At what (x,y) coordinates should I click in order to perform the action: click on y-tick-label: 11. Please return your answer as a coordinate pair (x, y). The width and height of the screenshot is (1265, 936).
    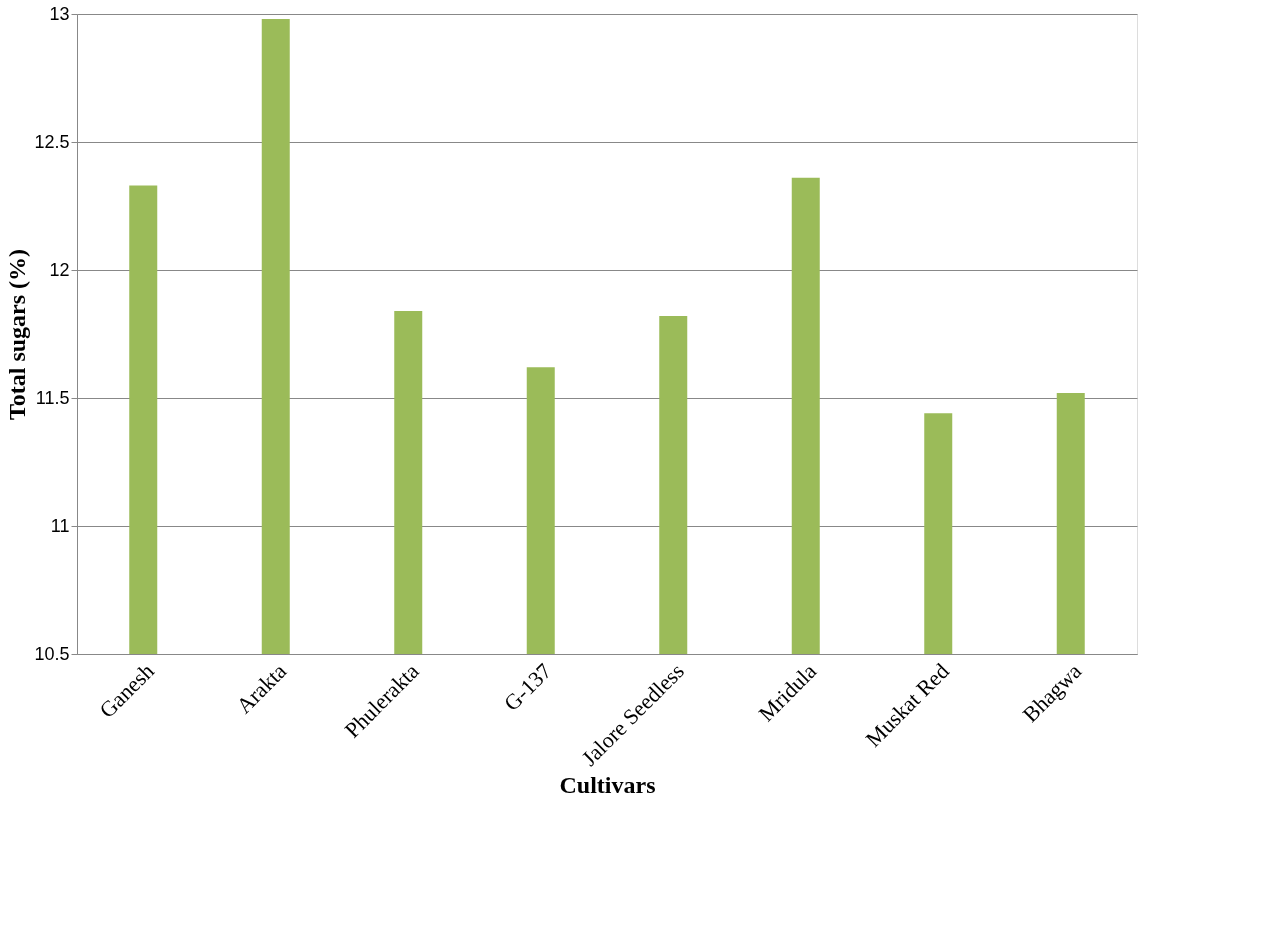
    Looking at the image, I should click on (60, 525).